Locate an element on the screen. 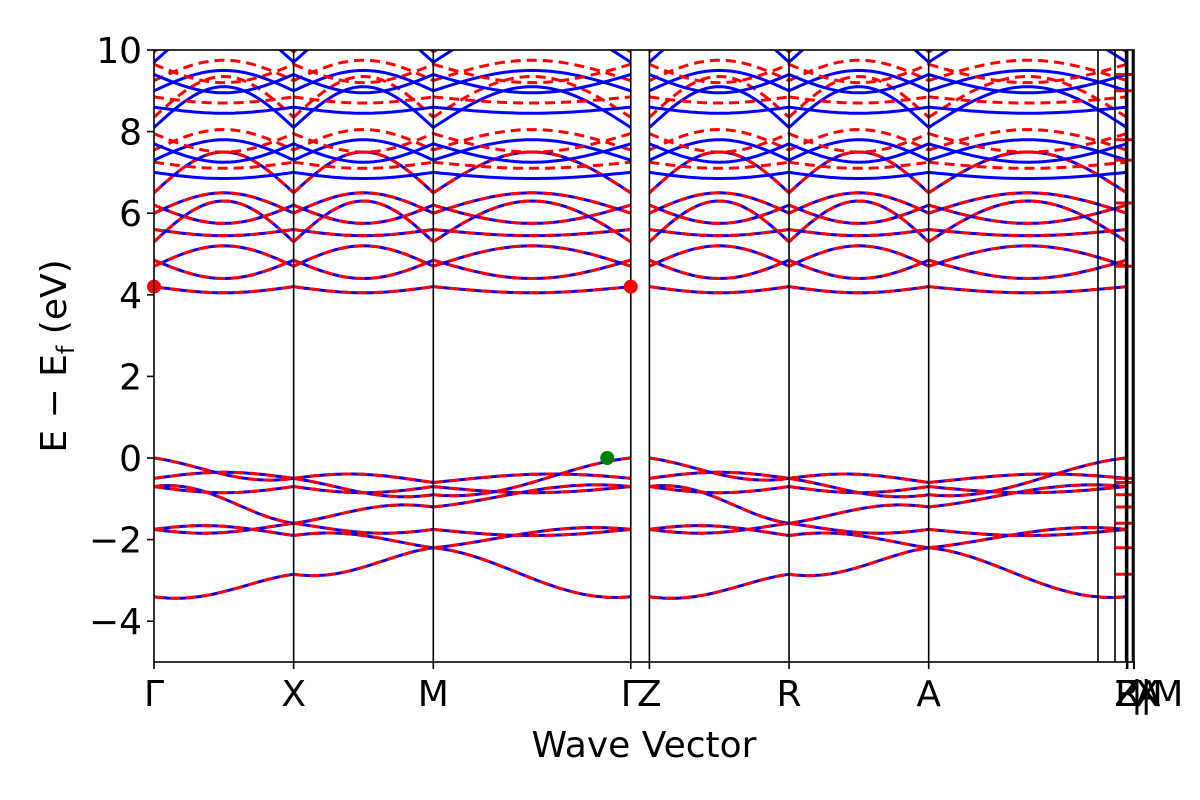  y-axis-ticks: −4 −2 0 2 4 6 8 10 is located at coordinates (121, 337).